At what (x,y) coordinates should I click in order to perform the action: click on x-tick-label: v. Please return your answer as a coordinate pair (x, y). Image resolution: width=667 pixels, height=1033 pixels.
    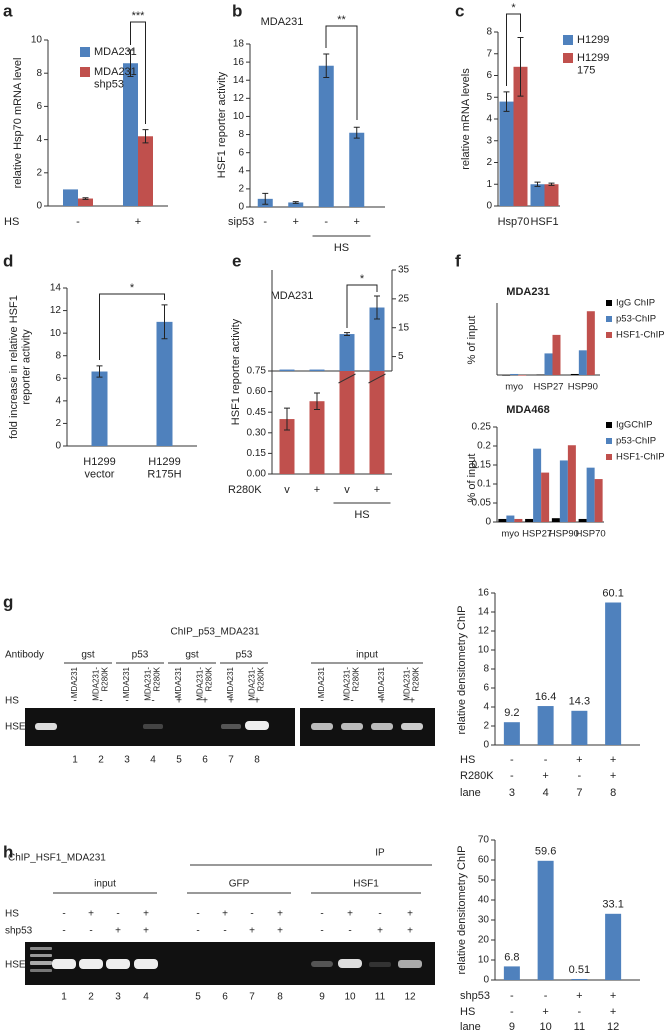
    Looking at the image, I should click on (287, 490).